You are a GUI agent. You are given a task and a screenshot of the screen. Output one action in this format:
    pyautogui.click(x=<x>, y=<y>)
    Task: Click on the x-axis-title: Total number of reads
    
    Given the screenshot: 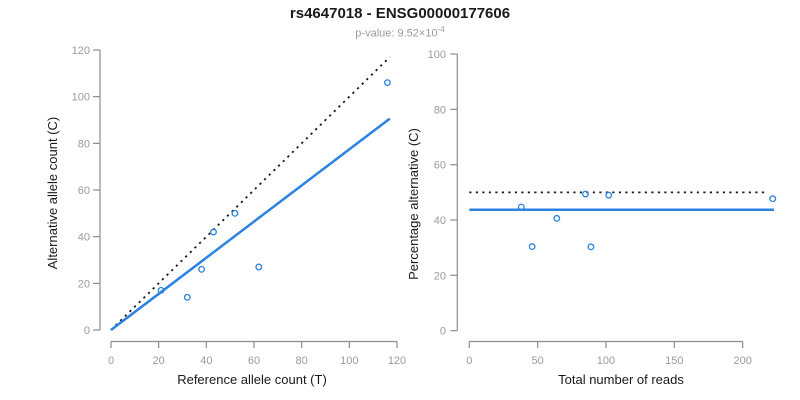 What is the action you would take?
    pyautogui.click(x=621, y=379)
    